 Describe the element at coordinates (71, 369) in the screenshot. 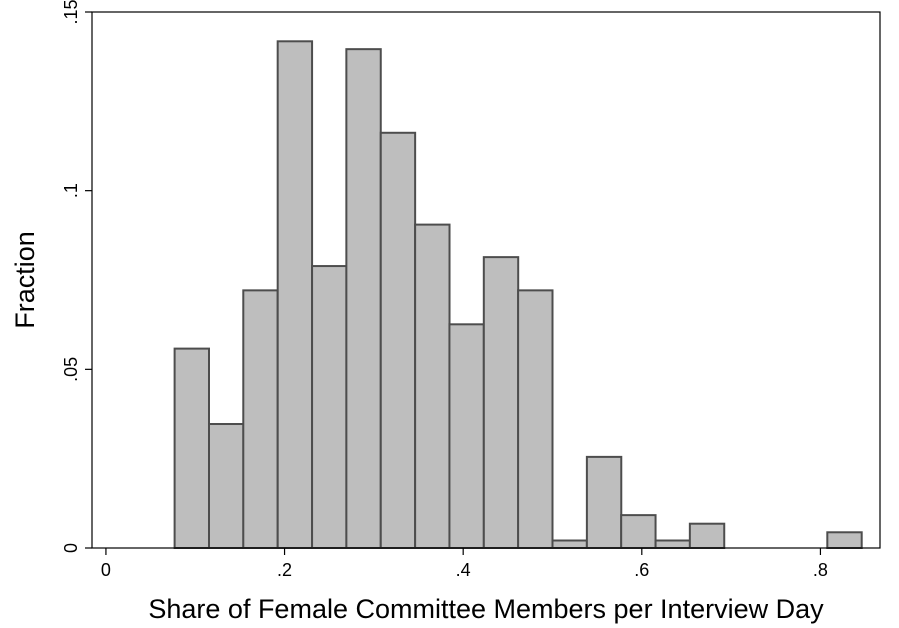

I see `y-tick-label-1: .05` at that location.